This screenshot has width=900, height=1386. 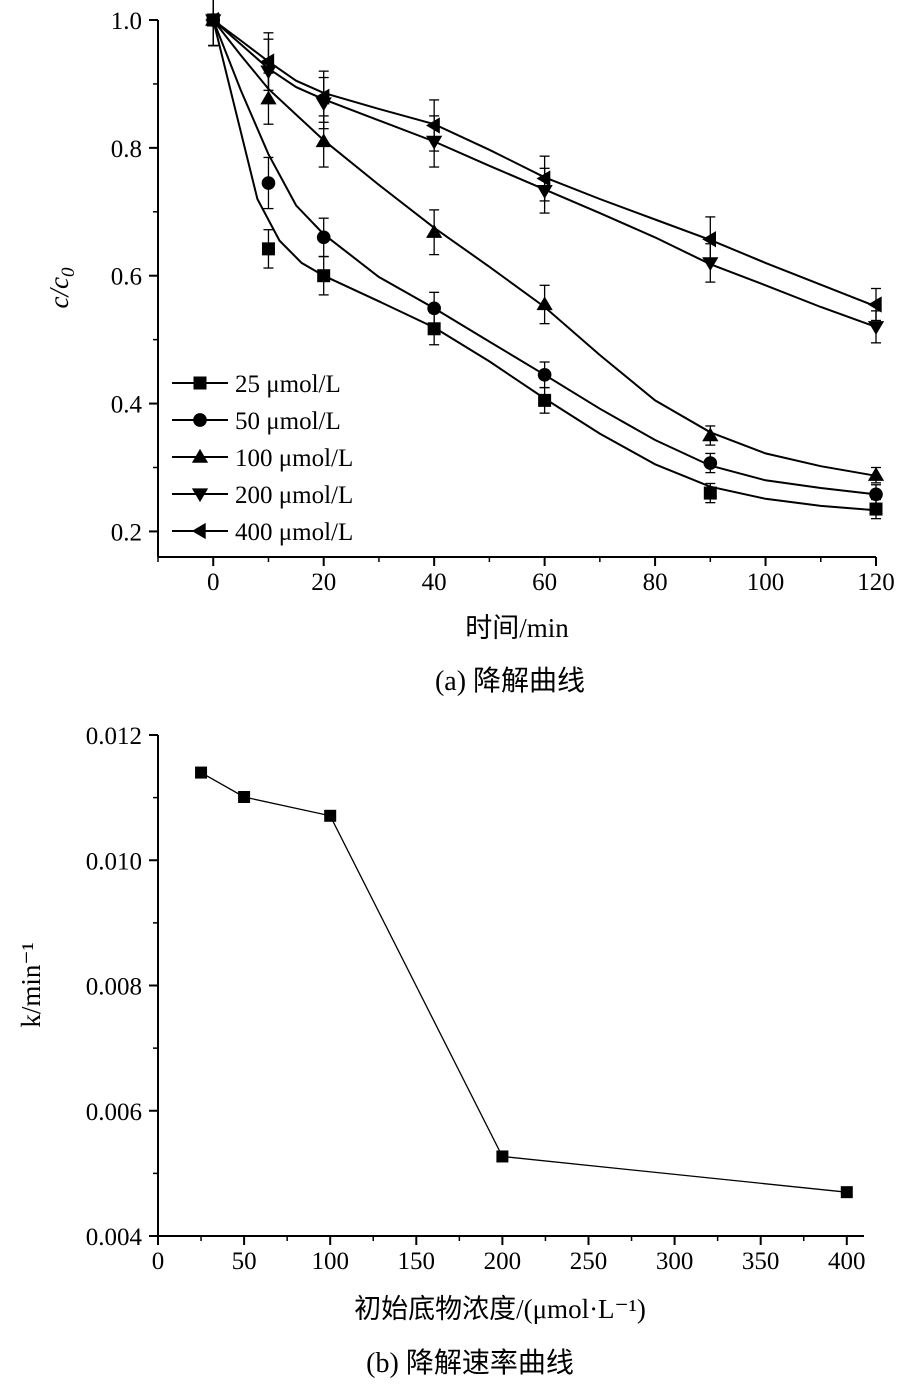 I want to click on chart-b-x-tick-label: 350, so click(x=761, y=1261).